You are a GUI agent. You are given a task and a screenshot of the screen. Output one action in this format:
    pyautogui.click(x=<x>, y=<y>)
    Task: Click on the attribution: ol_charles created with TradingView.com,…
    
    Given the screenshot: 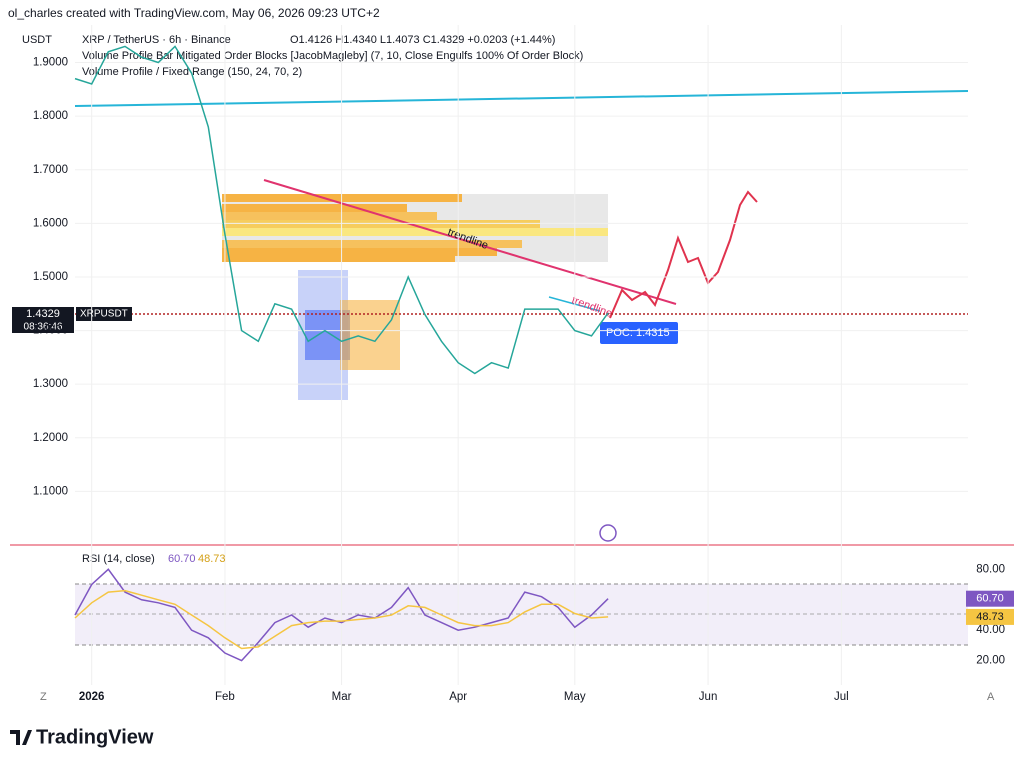 What is the action you would take?
    pyautogui.click(x=194, y=13)
    